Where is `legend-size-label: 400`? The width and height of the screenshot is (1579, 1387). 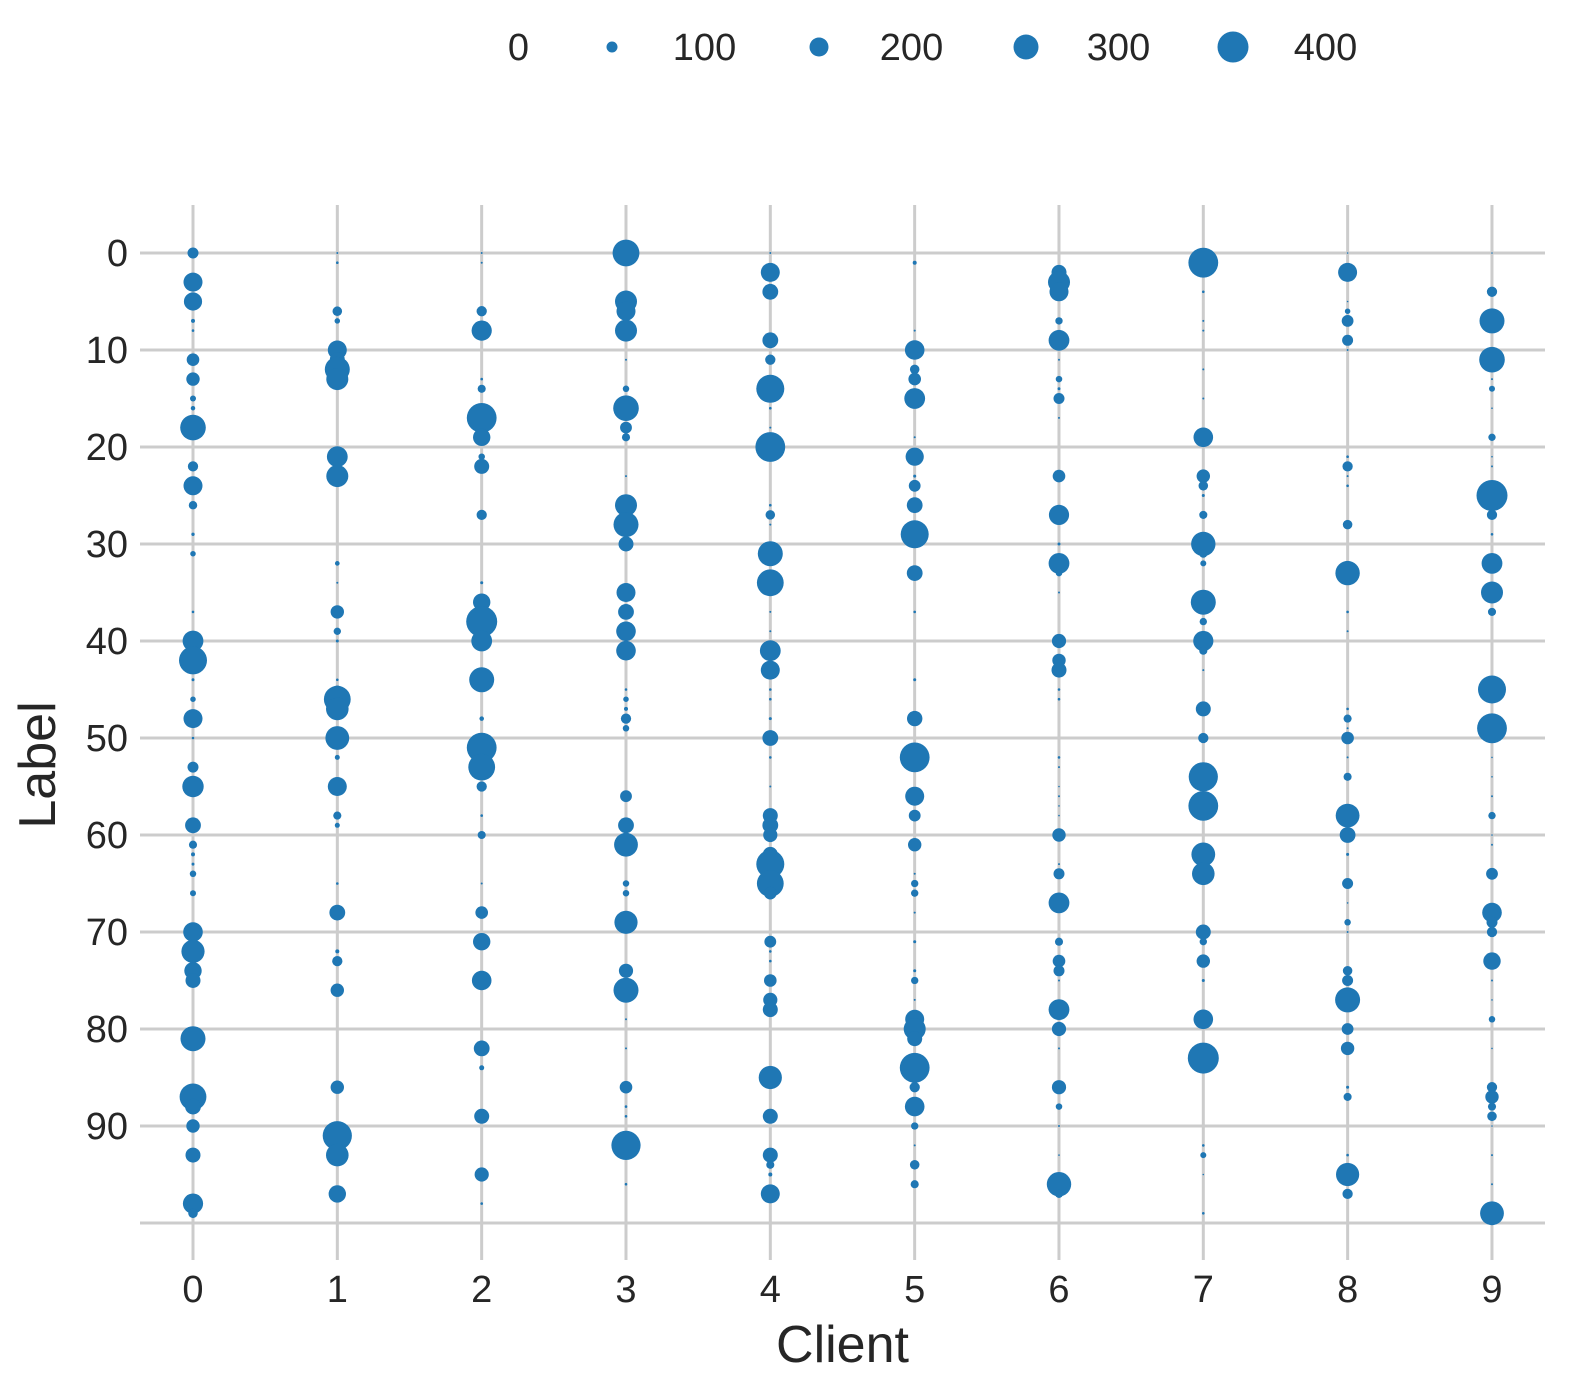 legend-size-label: 400 is located at coordinates (1325, 48).